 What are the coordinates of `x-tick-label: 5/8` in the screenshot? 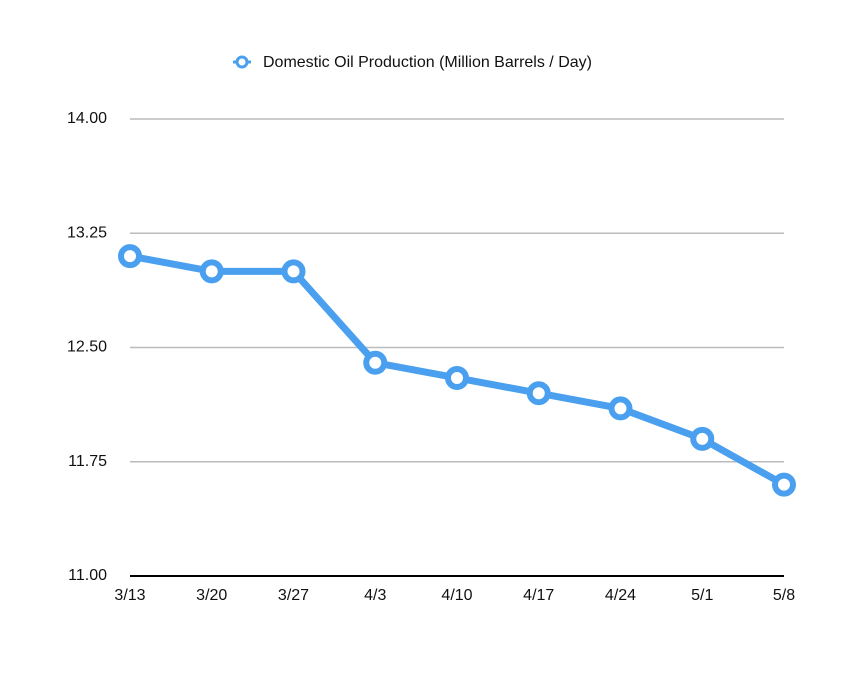 It's located at (784, 595).